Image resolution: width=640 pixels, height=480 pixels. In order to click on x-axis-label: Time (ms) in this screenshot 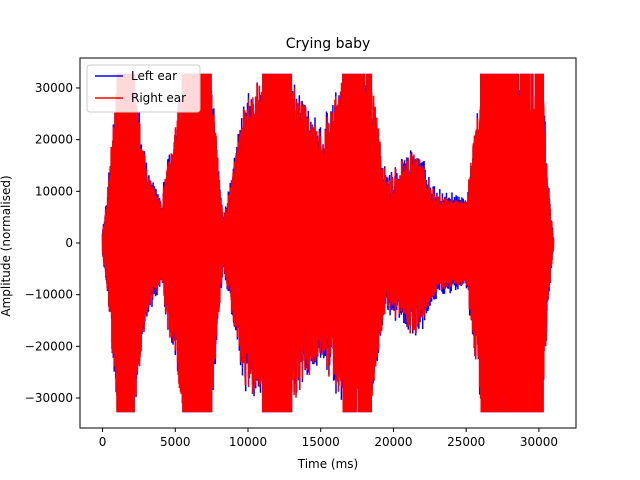, I will do `click(328, 464)`.